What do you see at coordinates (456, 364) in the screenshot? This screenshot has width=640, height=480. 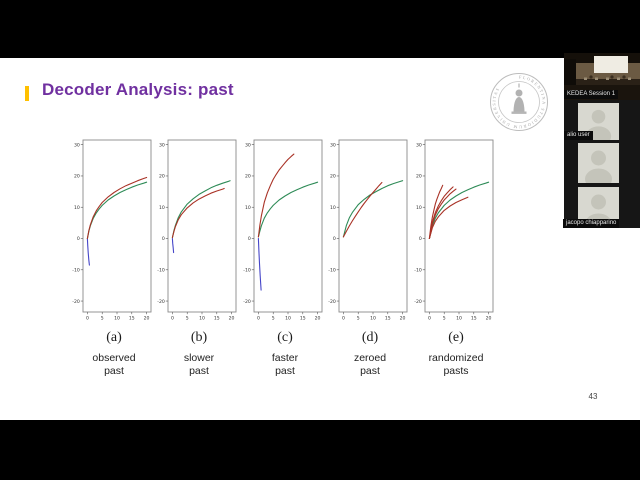 I see `chart-caption: randomized pasts` at bounding box center [456, 364].